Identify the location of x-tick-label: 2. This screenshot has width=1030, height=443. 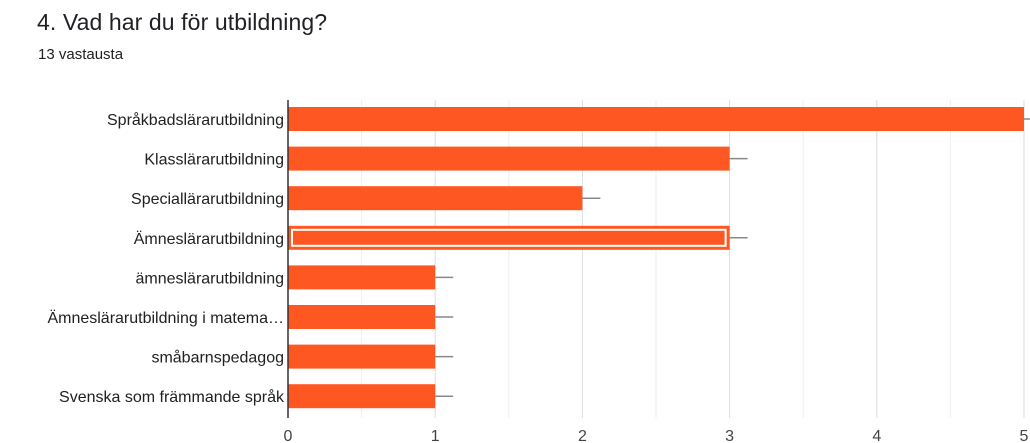
(582, 435).